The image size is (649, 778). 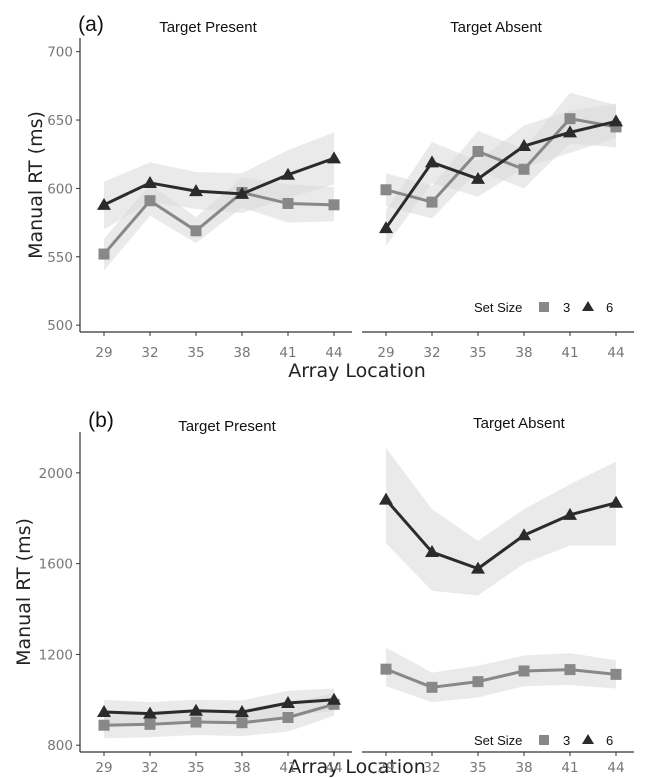 I want to click on legend-label-6: 6, so click(x=609, y=307).